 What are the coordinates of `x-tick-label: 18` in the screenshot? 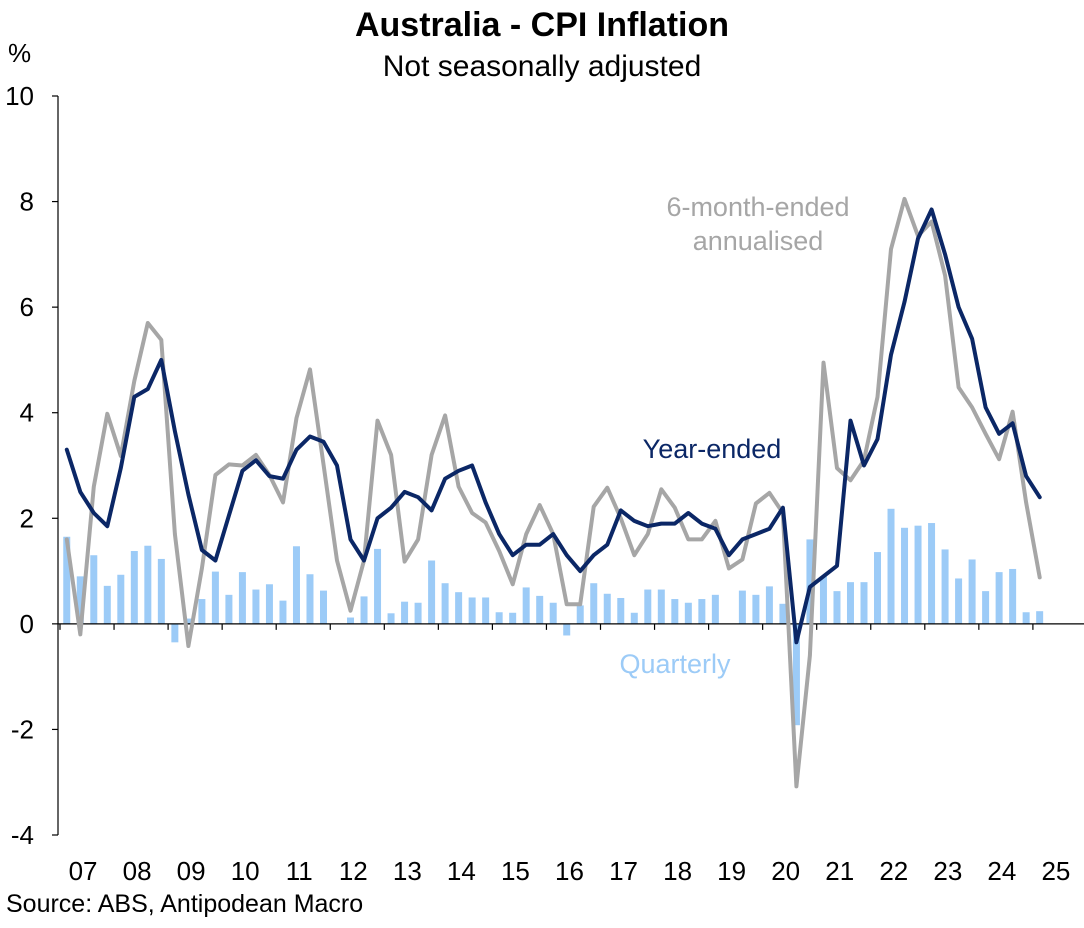 It's located at (677, 871).